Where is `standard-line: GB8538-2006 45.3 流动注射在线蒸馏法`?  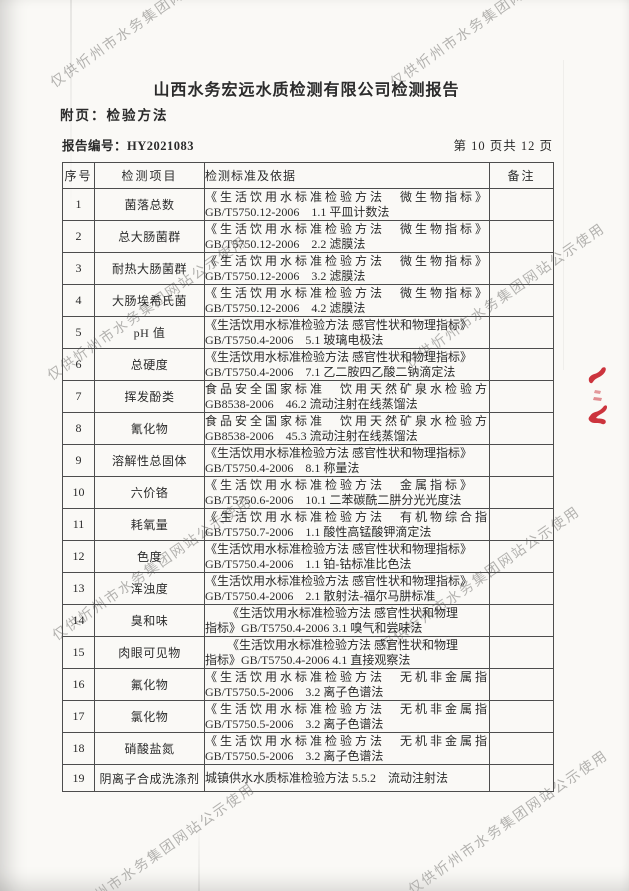 standard-line: GB8538-2006 45.3 流动注射在线蒸馏法 is located at coordinates (311, 435).